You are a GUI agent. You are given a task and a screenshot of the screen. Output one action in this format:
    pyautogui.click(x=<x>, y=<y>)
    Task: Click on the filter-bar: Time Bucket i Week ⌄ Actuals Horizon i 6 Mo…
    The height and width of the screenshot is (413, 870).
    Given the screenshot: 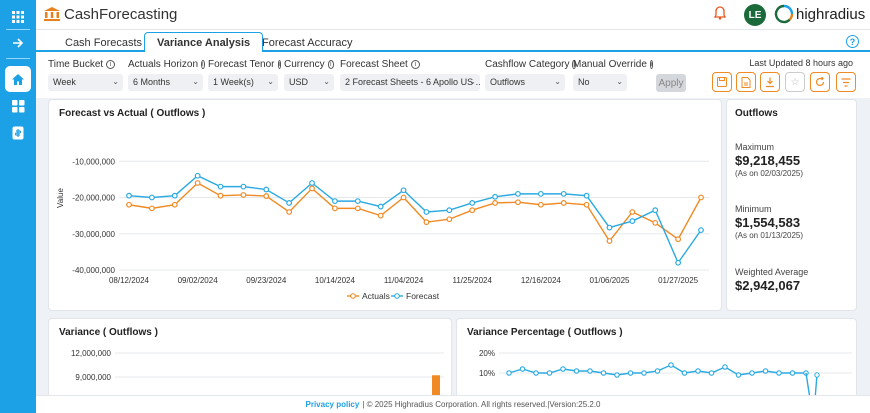 What is the action you would take?
    pyautogui.click(x=453, y=75)
    